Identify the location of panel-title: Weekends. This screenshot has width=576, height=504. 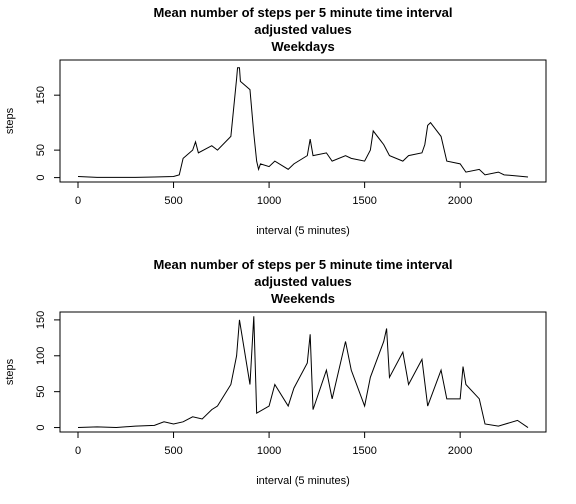
(303, 298).